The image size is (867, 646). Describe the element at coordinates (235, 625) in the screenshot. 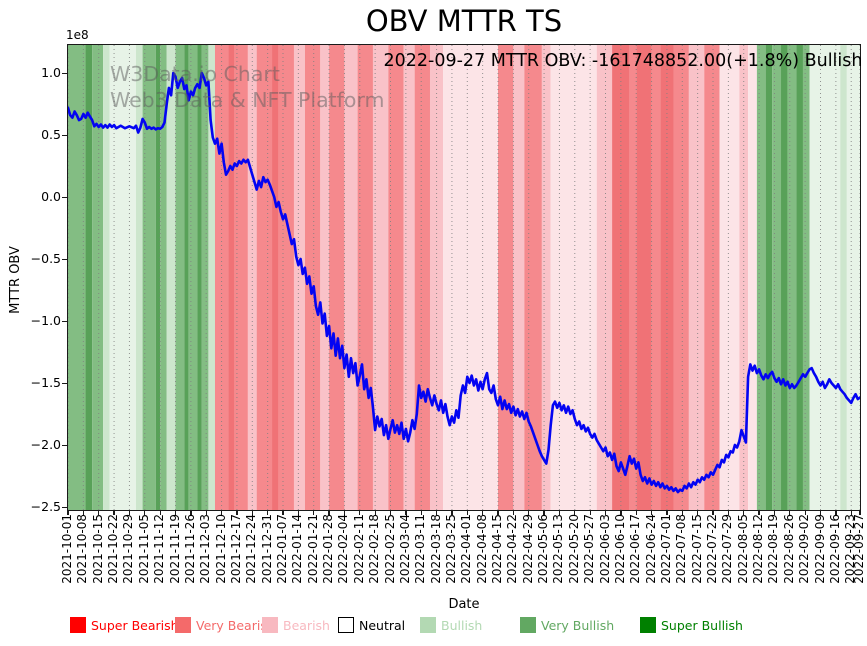

I see `legend-label: Very Bearish` at that location.